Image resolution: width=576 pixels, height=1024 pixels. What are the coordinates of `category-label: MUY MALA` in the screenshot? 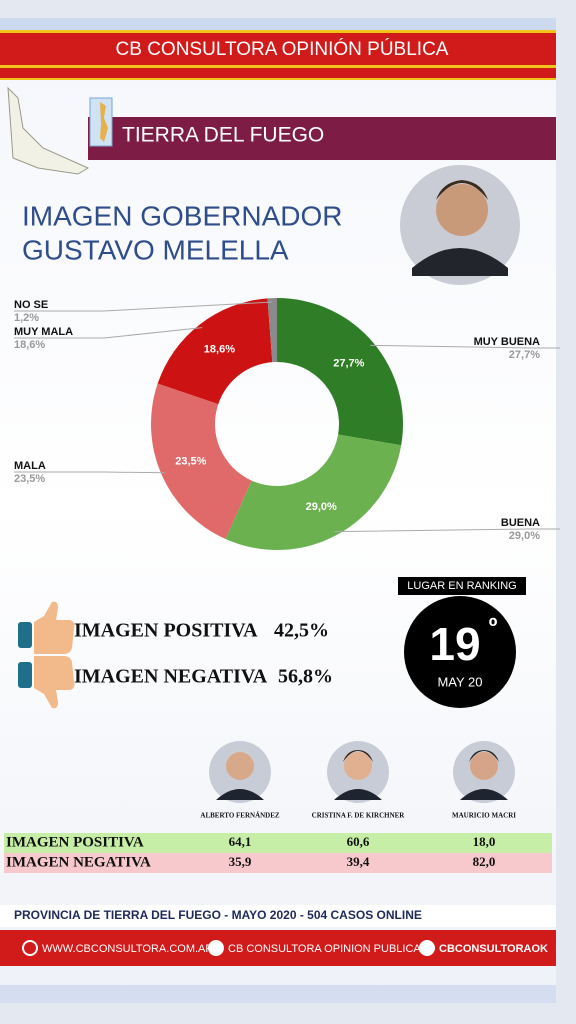 It's located at (43, 332).